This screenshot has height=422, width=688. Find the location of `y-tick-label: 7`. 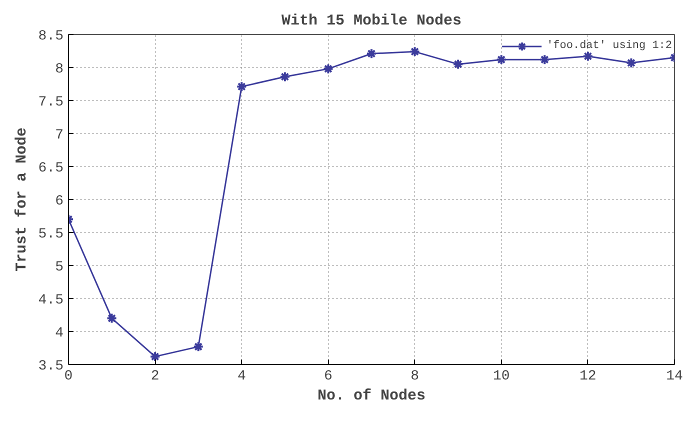

y-tick-label: 7 is located at coordinates (59, 136).